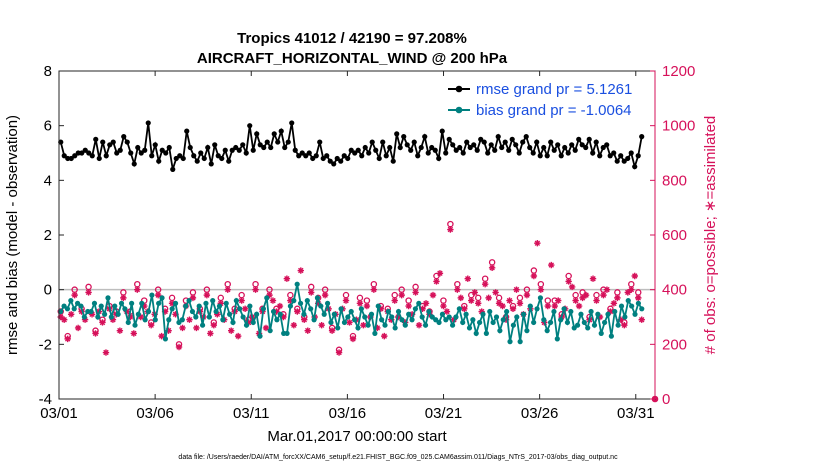 This screenshot has width=830, height=470. Describe the element at coordinates (12, 235) in the screenshot. I see `y-axis-left-label: rmse and bias (model - observation)` at that location.